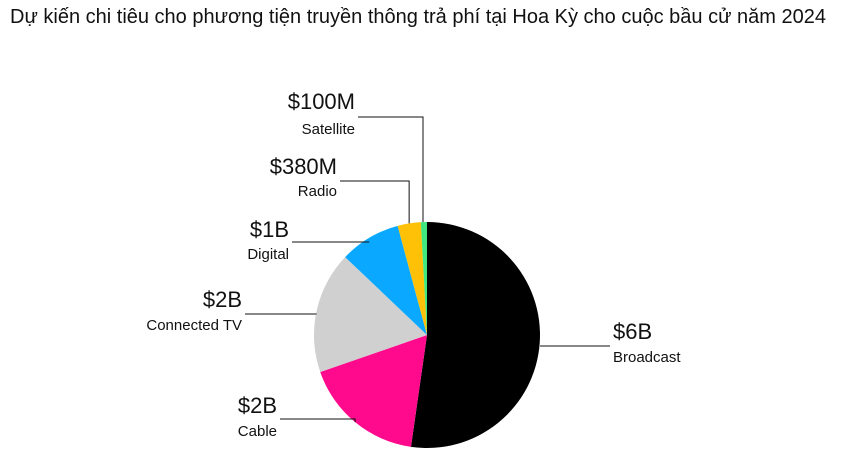 This screenshot has height=474, width=846. I want to click on category-label: Radio, so click(317, 191).